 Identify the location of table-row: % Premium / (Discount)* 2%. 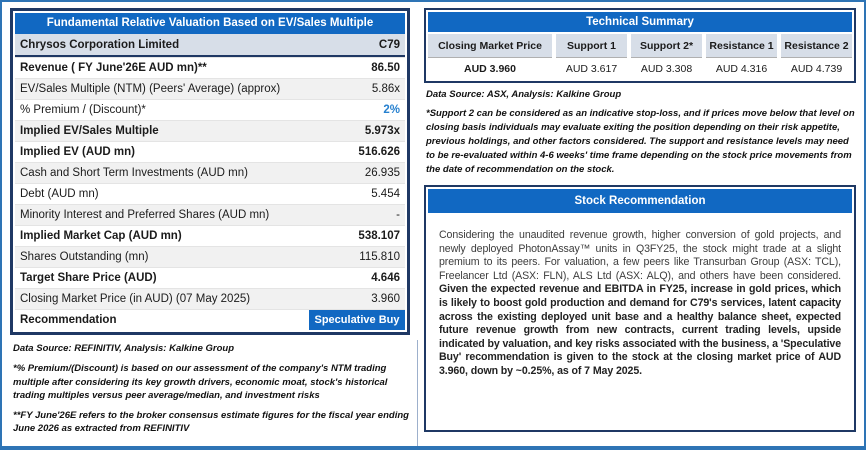
(210, 109).